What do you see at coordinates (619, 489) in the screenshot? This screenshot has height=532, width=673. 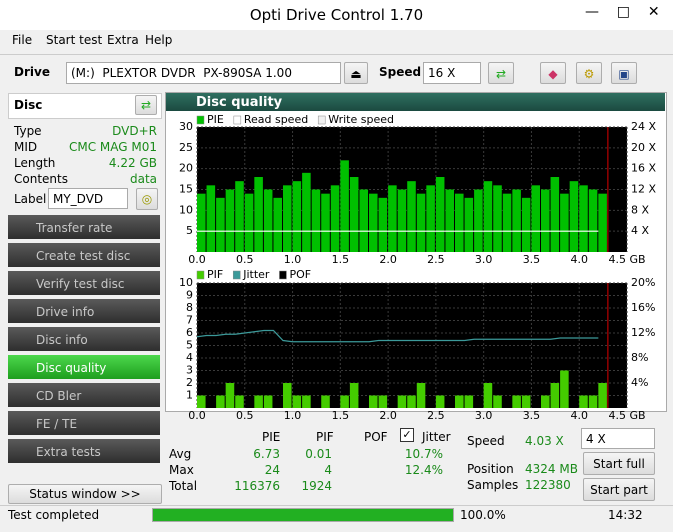 I see `start-part-button: Start part` at bounding box center [619, 489].